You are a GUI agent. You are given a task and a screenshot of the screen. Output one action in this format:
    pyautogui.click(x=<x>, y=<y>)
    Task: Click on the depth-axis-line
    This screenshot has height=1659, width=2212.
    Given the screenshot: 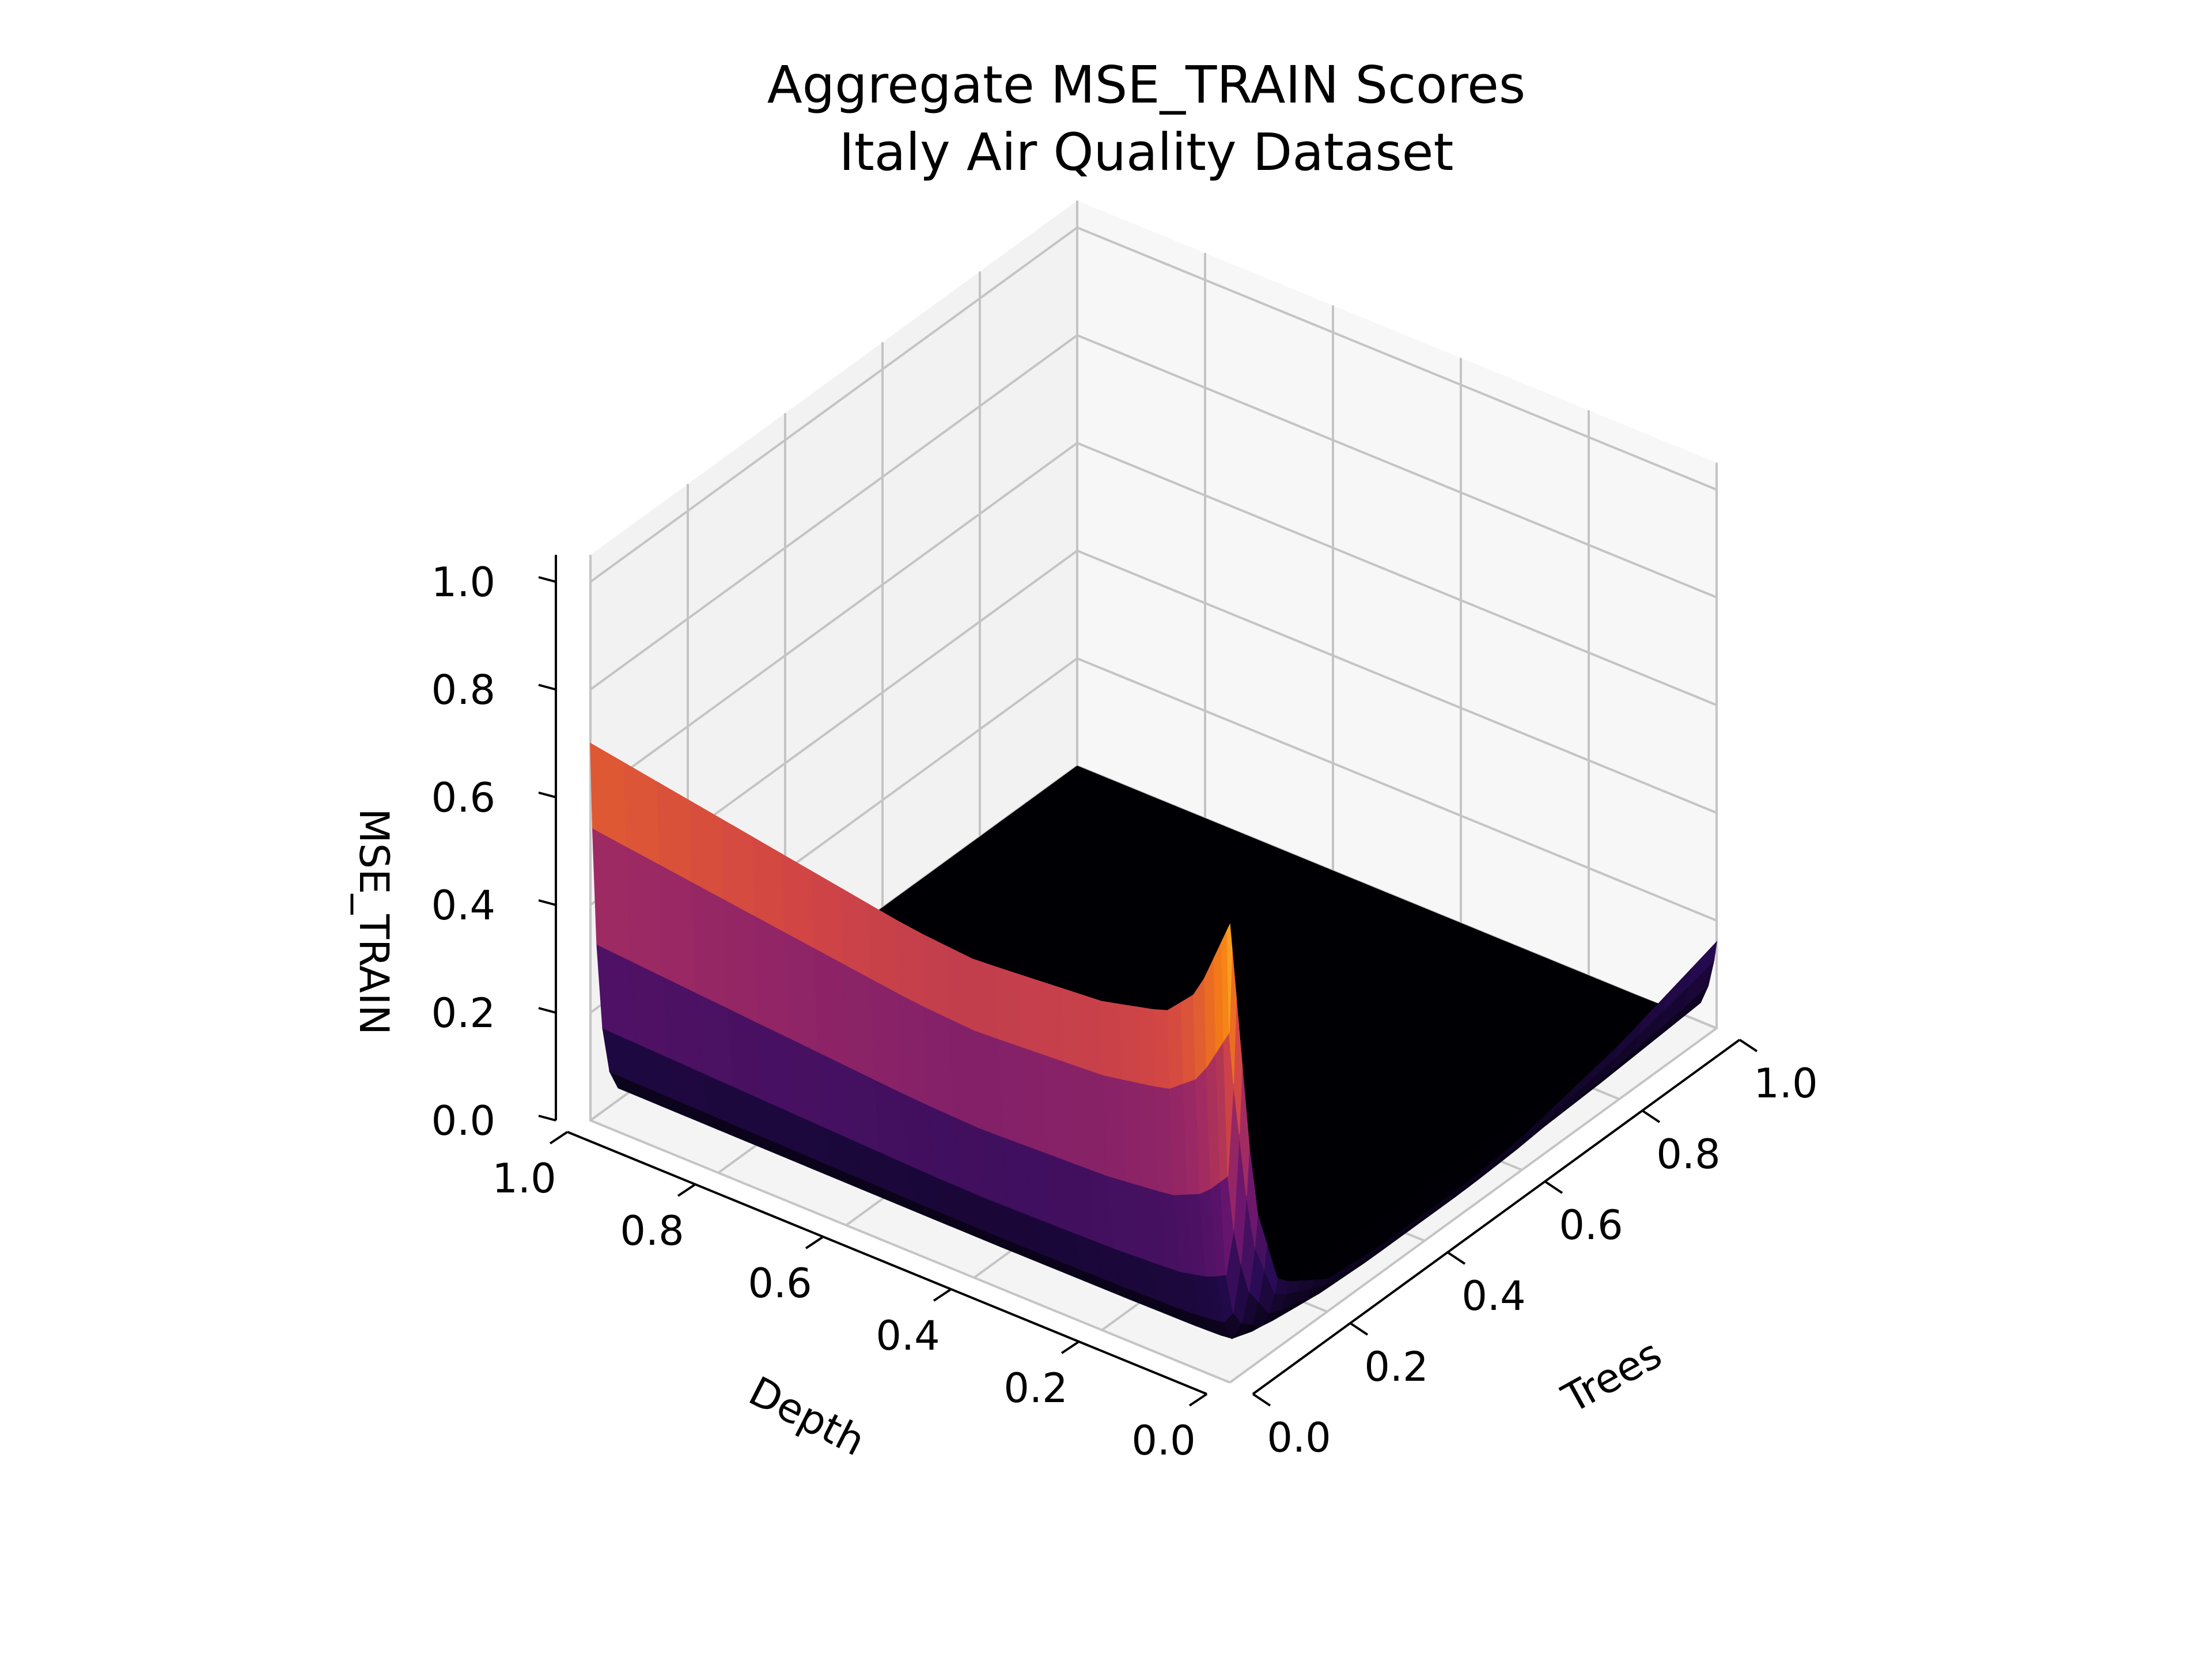 What is the action you would take?
    pyautogui.click(x=887, y=1263)
    